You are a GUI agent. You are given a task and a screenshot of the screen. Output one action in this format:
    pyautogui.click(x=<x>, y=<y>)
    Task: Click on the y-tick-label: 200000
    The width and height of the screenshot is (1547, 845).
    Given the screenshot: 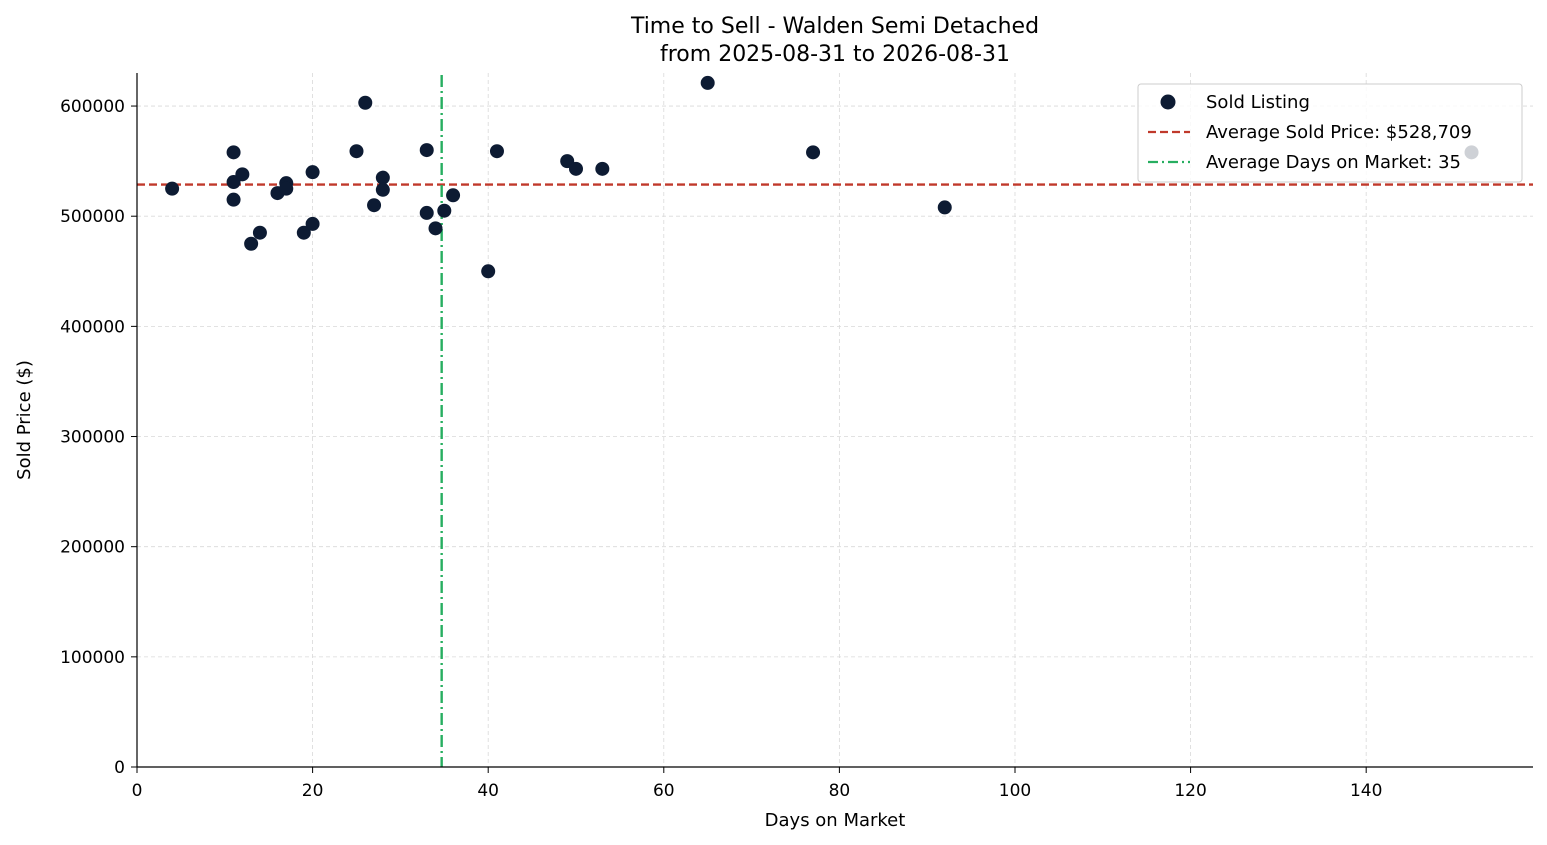 What is the action you would take?
    pyautogui.click(x=92, y=548)
    